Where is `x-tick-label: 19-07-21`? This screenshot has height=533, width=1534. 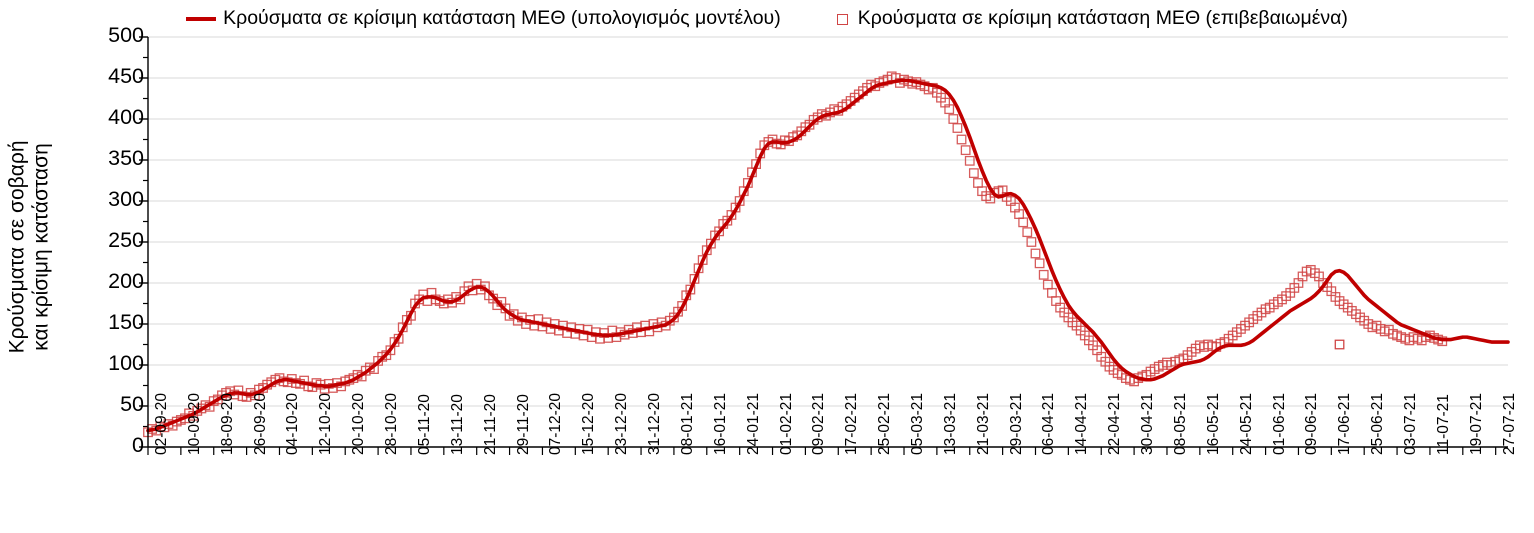
x-tick-label: 19-07-21 is located at coordinates (1476, 423).